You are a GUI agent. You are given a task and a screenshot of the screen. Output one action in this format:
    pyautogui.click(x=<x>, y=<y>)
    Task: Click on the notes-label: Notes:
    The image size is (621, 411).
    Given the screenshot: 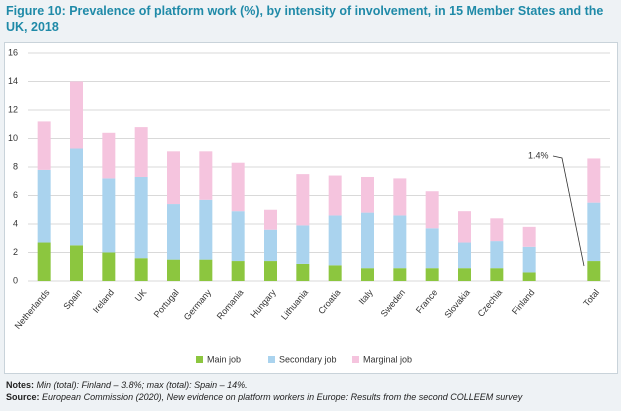 What is the action you would take?
    pyautogui.click(x=20, y=385)
    